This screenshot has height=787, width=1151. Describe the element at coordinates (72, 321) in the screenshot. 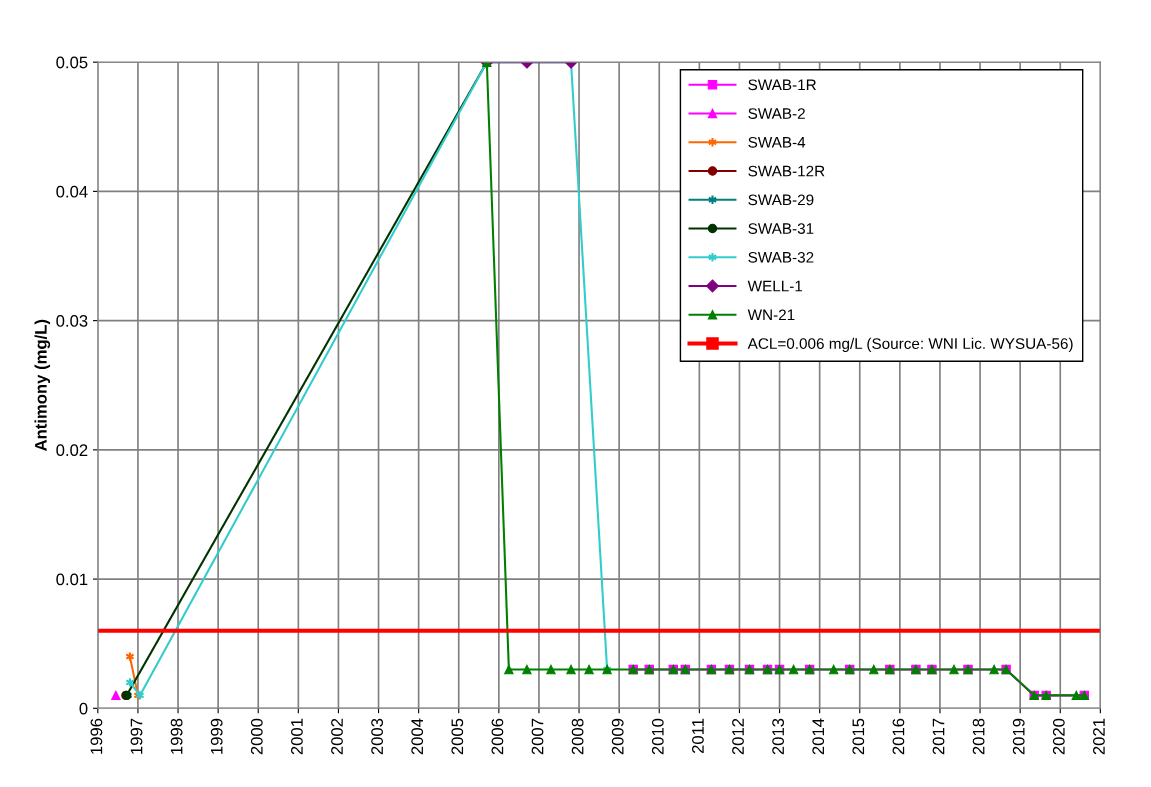

I see `y-tick-label: 0.03` at that location.